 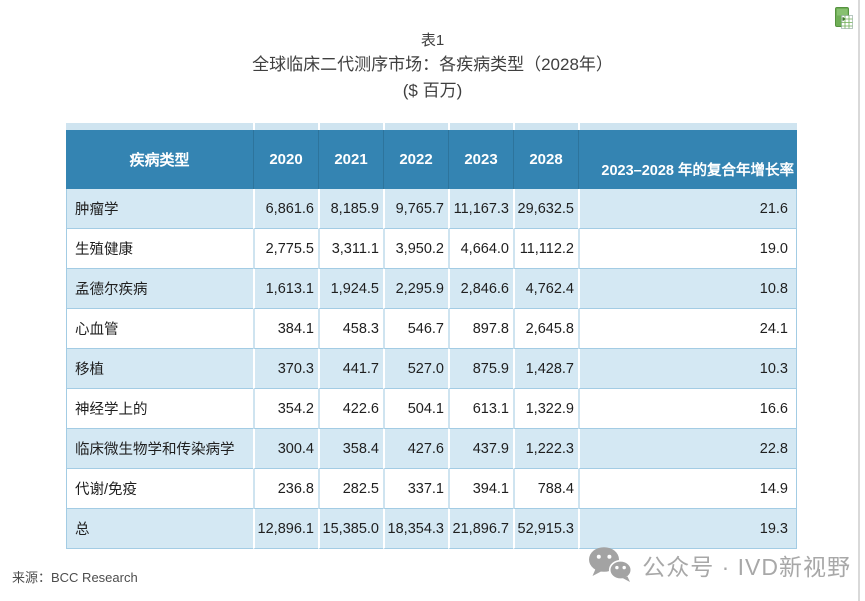 What do you see at coordinates (159, 529) in the screenshot?
I see `row-label: 总` at bounding box center [159, 529].